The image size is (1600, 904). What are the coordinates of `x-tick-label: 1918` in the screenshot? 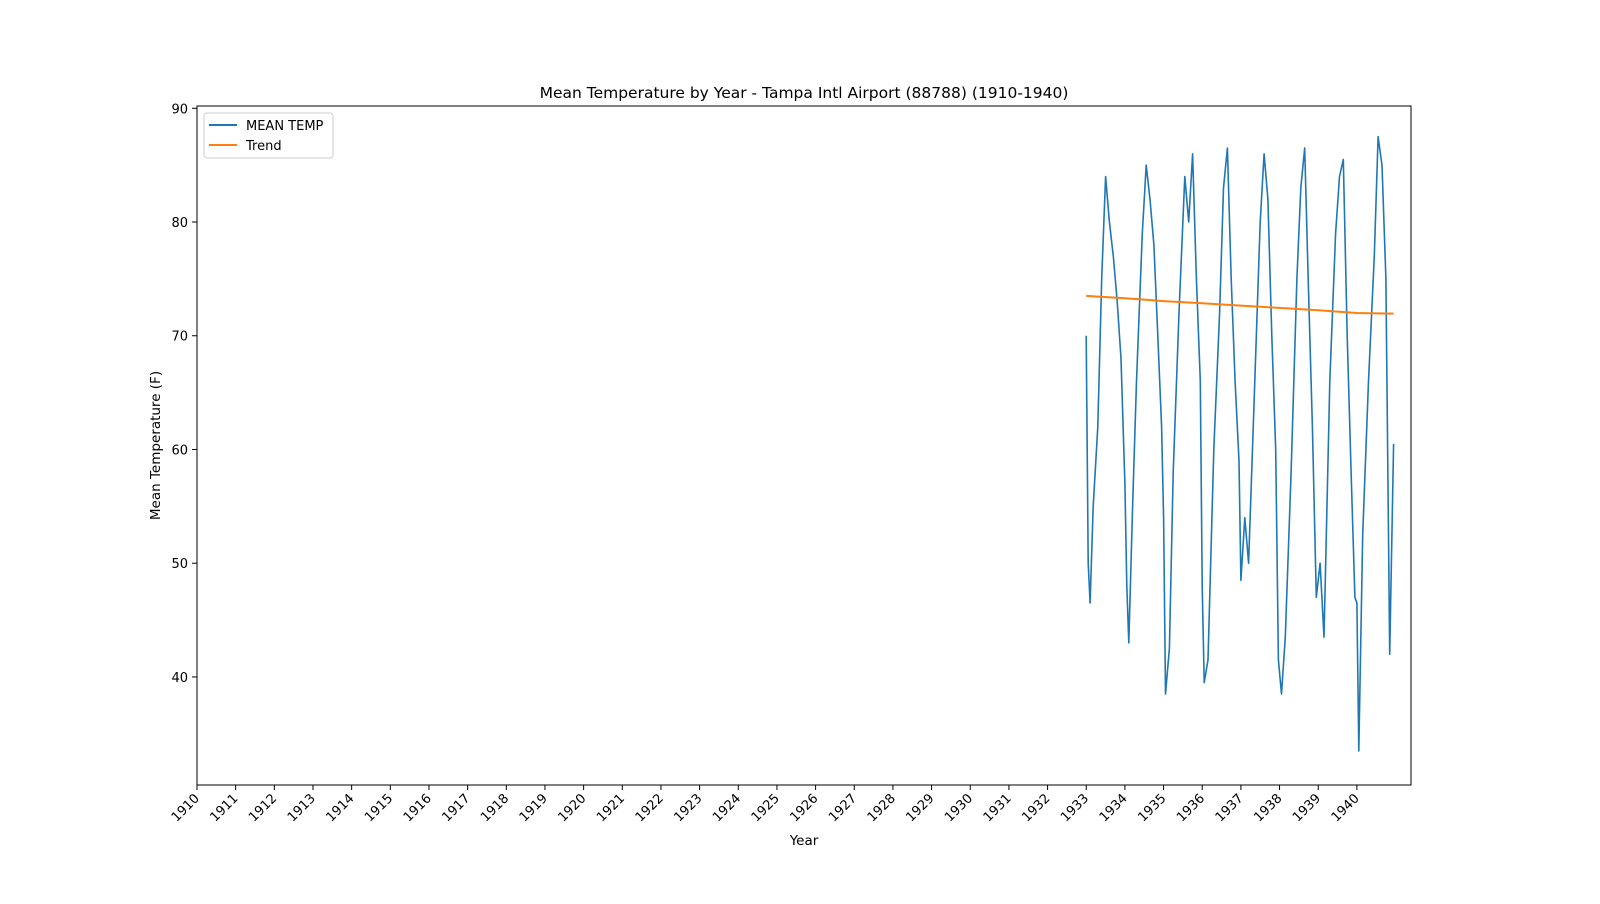 It's located at (495, 808).